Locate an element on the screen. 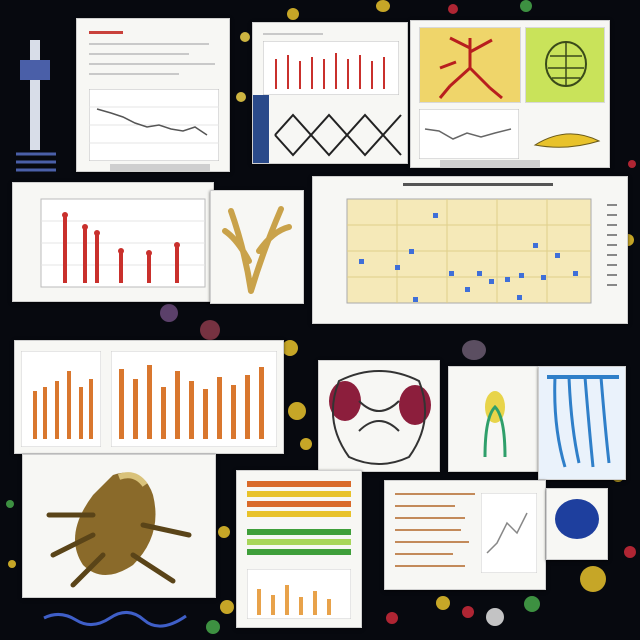 Image resolution: width=640 pixels, height=640 pixels. red-dot-bar-chart is located at coordinates (123, 243).